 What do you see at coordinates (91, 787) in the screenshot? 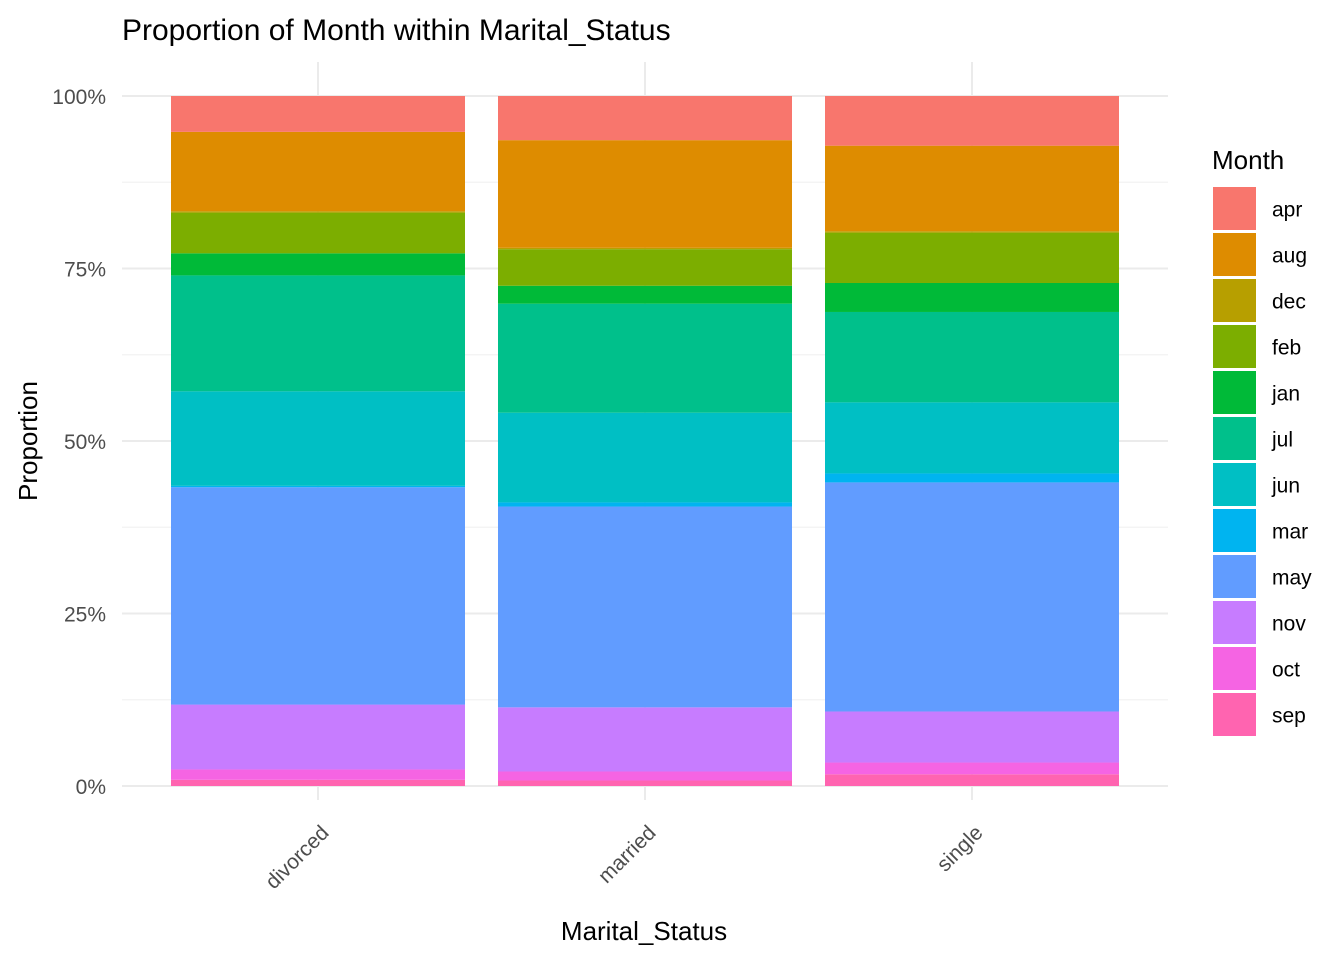
I see `y-tick-label: 0%` at bounding box center [91, 787].